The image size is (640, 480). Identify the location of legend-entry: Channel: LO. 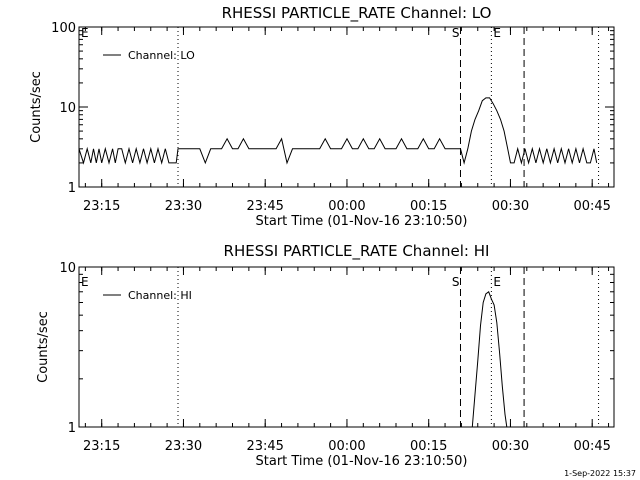
(161, 55).